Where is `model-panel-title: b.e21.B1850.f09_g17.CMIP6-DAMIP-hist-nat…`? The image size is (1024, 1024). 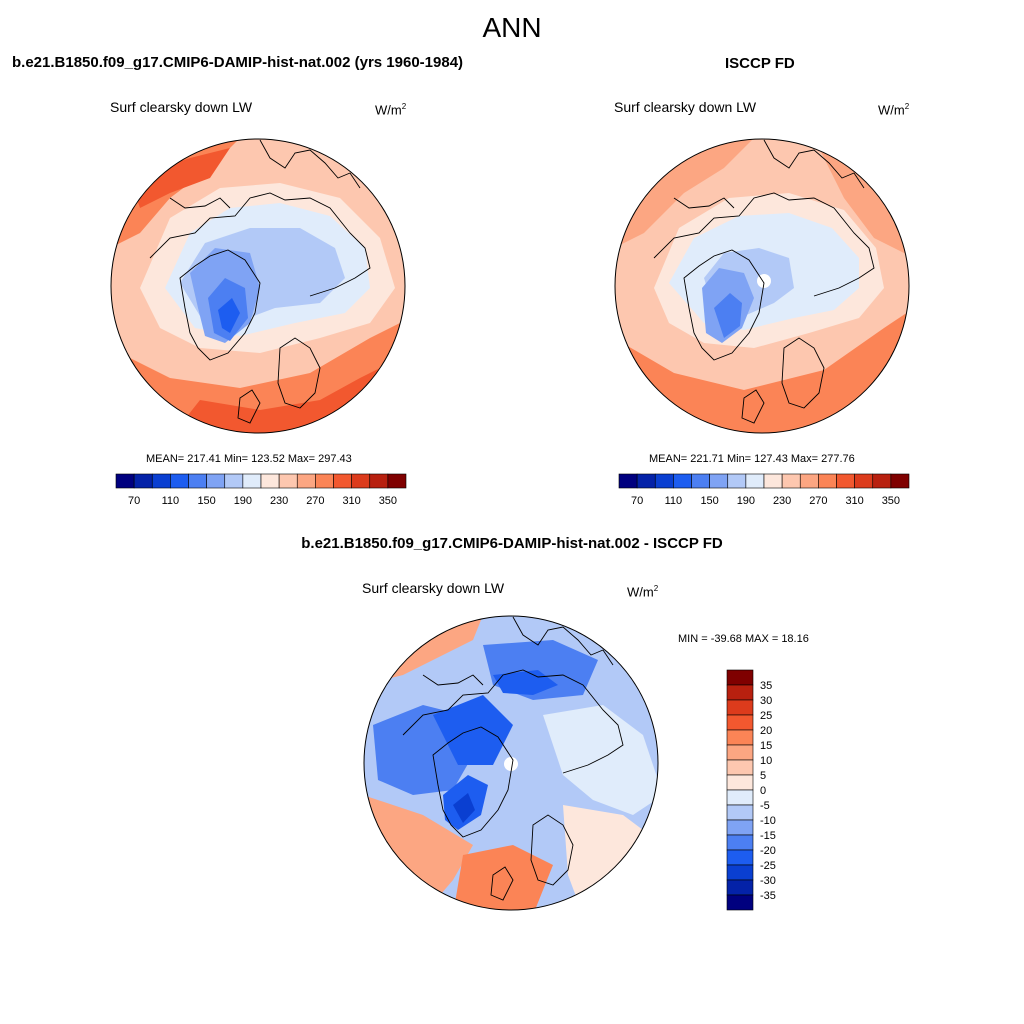
model-panel-title: b.e21.B1850.f09_g17.CMIP6-DAMIP-hist-nat… is located at coordinates (238, 62).